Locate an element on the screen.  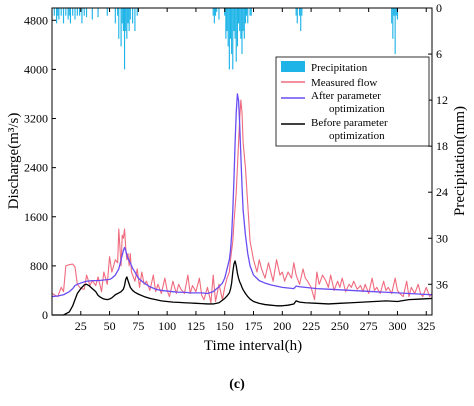
legend-swatch-precipitation is located at coordinates (293, 66).